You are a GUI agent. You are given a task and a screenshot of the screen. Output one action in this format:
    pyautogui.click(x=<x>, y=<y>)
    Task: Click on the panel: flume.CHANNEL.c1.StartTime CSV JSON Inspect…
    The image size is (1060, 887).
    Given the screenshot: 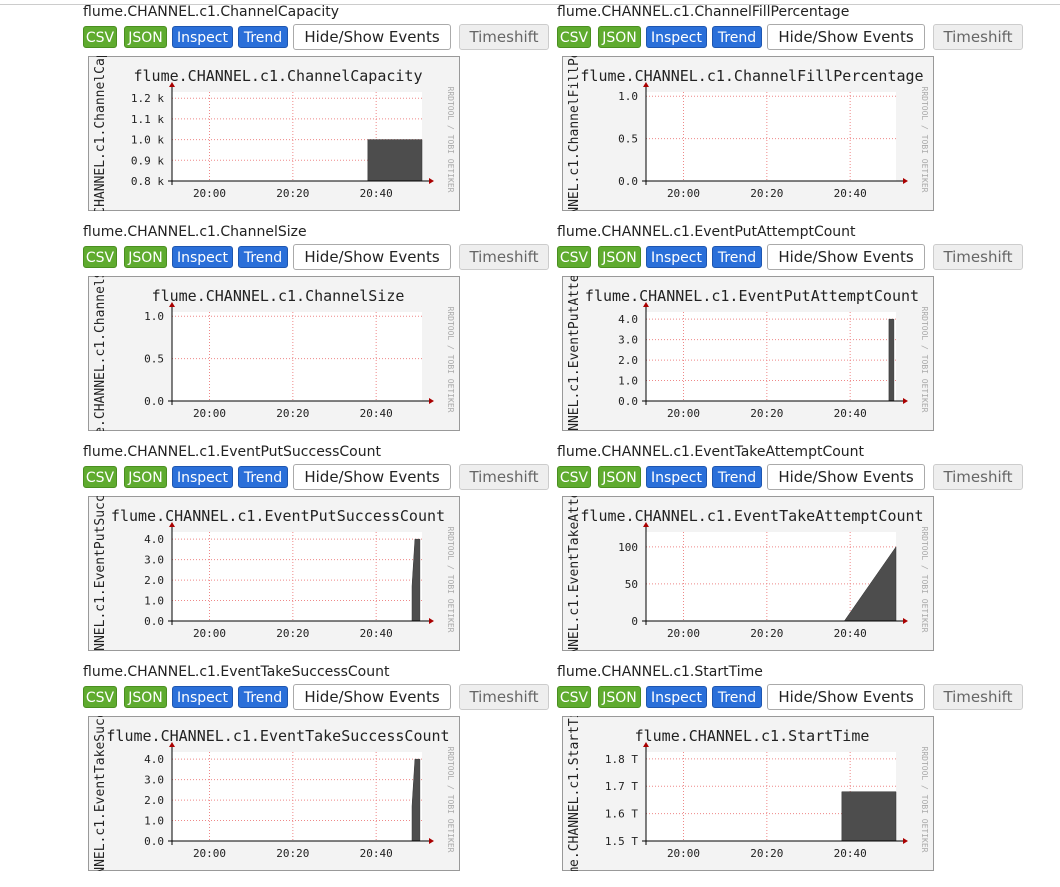 What is the action you would take?
    pyautogui.click(x=792, y=771)
    